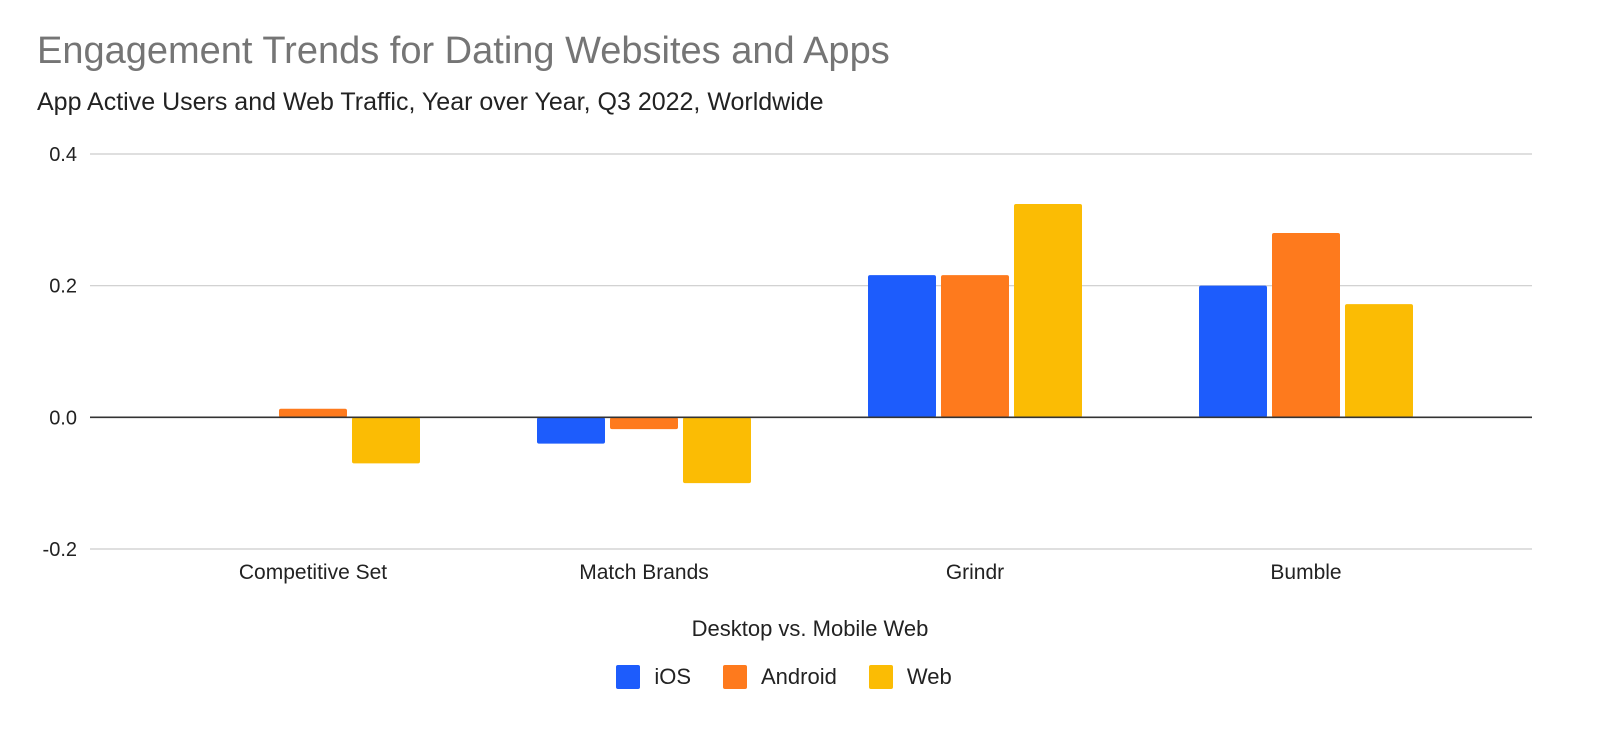 This screenshot has width=1600, height=742. Describe the element at coordinates (1306, 325) in the screenshot. I see `bar-android-bumble` at that location.